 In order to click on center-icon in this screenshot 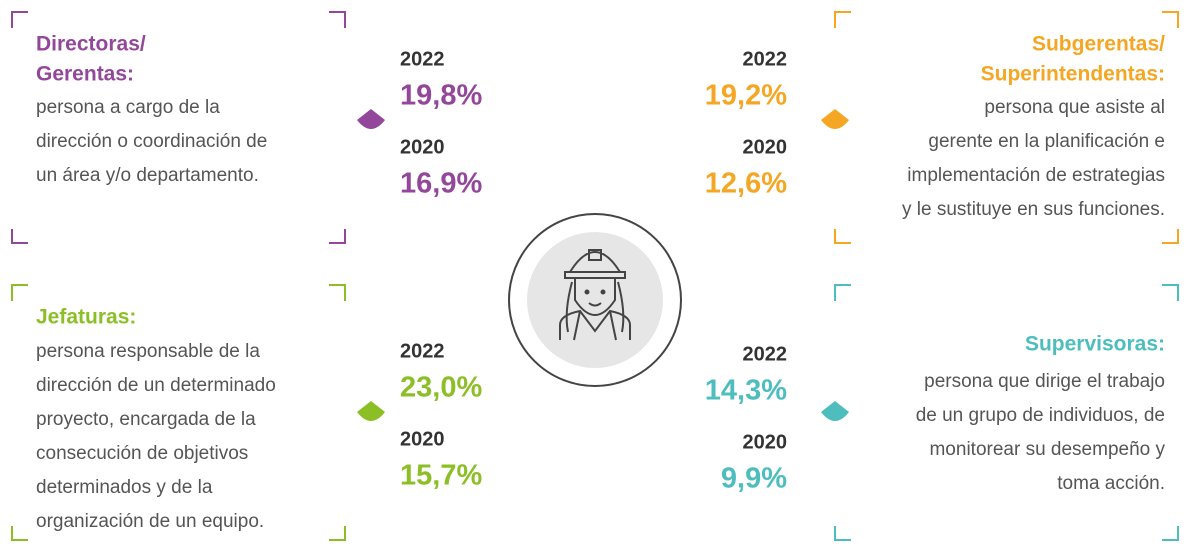, I will do `click(595, 300)`.